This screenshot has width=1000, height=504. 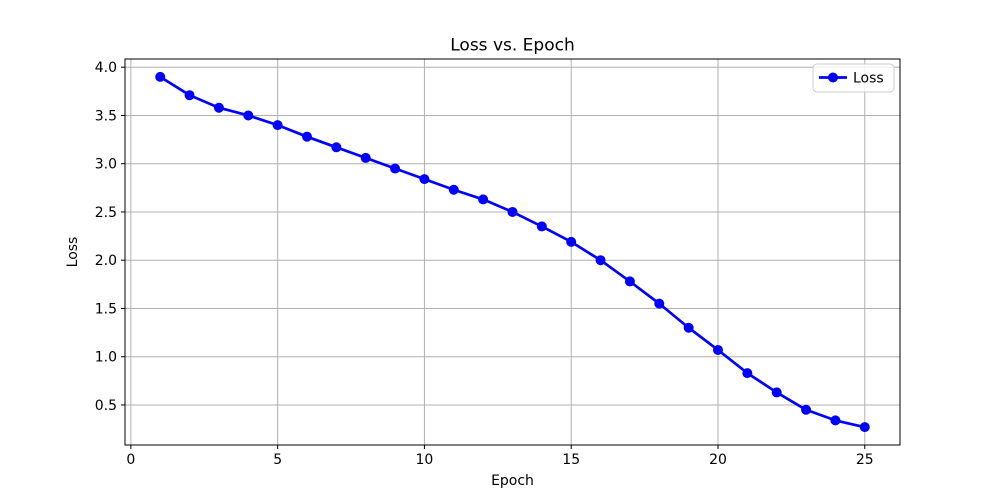 What do you see at coordinates (106, 358) in the screenshot?
I see `y-tick-label: 1.0` at bounding box center [106, 358].